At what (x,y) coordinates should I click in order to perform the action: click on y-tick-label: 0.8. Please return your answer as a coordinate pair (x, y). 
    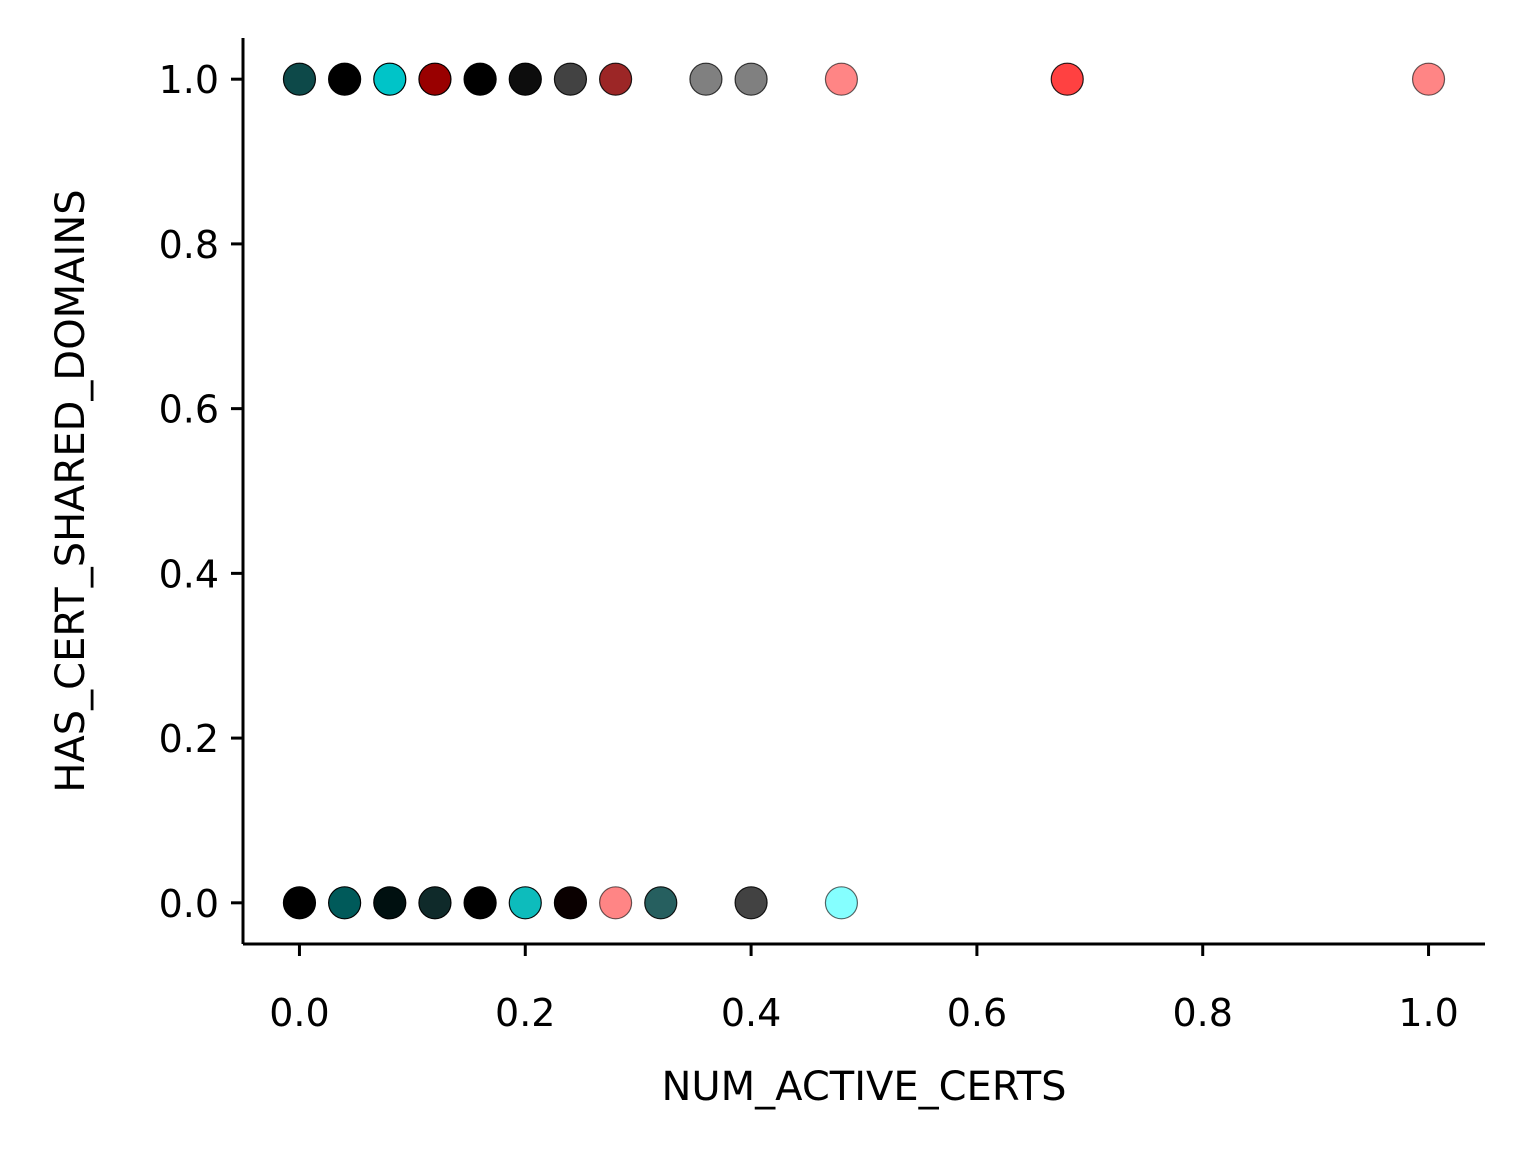
    Looking at the image, I should click on (189, 245).